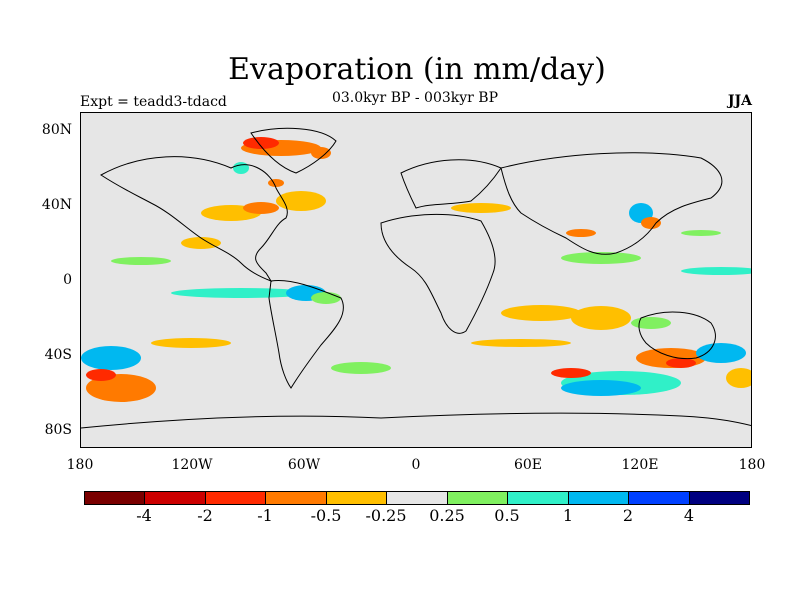 Image resolution: width=800 pixels, height=600 pixels. I want to click on patch-s-pacific-warm, so click(121, 388).